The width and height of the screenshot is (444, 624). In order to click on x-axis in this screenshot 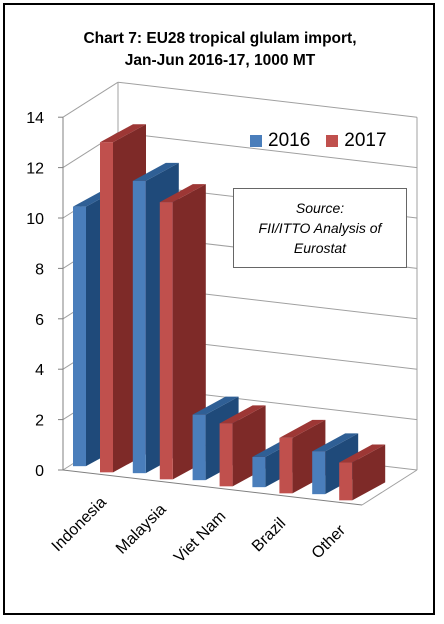, I will do `click(212, 487)`.